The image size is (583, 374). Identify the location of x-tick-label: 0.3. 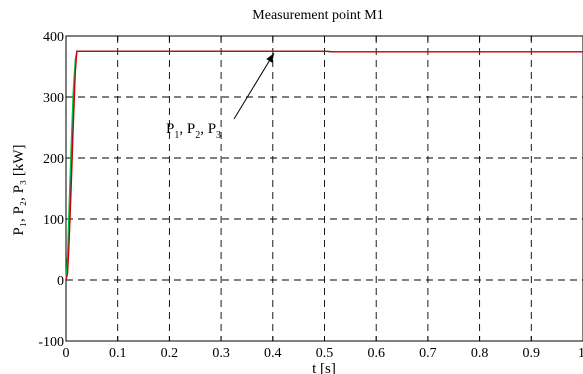
(221, 353).